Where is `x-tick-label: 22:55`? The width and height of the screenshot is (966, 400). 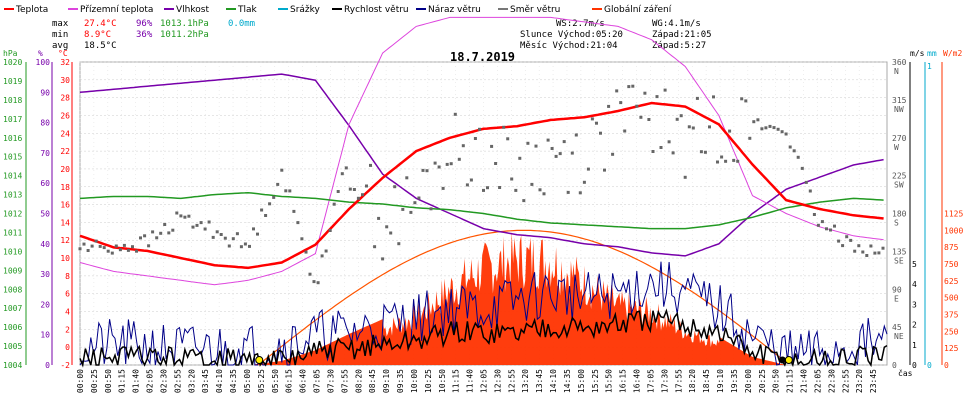 x-tick-label: 22:55 is located at coordinates (845, 381).